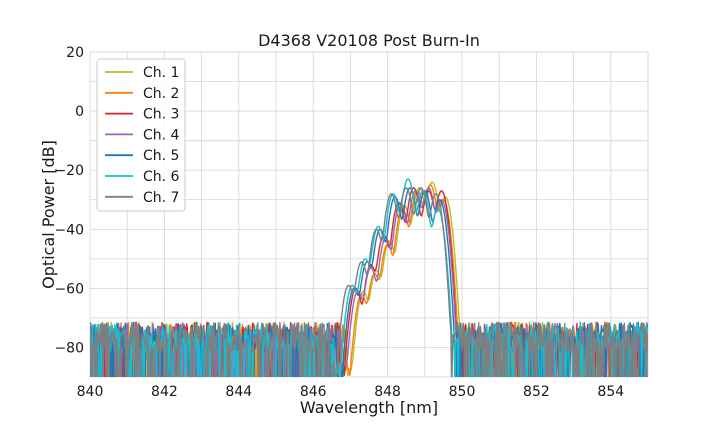 The width and height of the screenshot is (720, 437). What do you see at coordinates (462, 392) in the screenshot?
I see `x-tick-label: 850` at bounding box center [462, 392].